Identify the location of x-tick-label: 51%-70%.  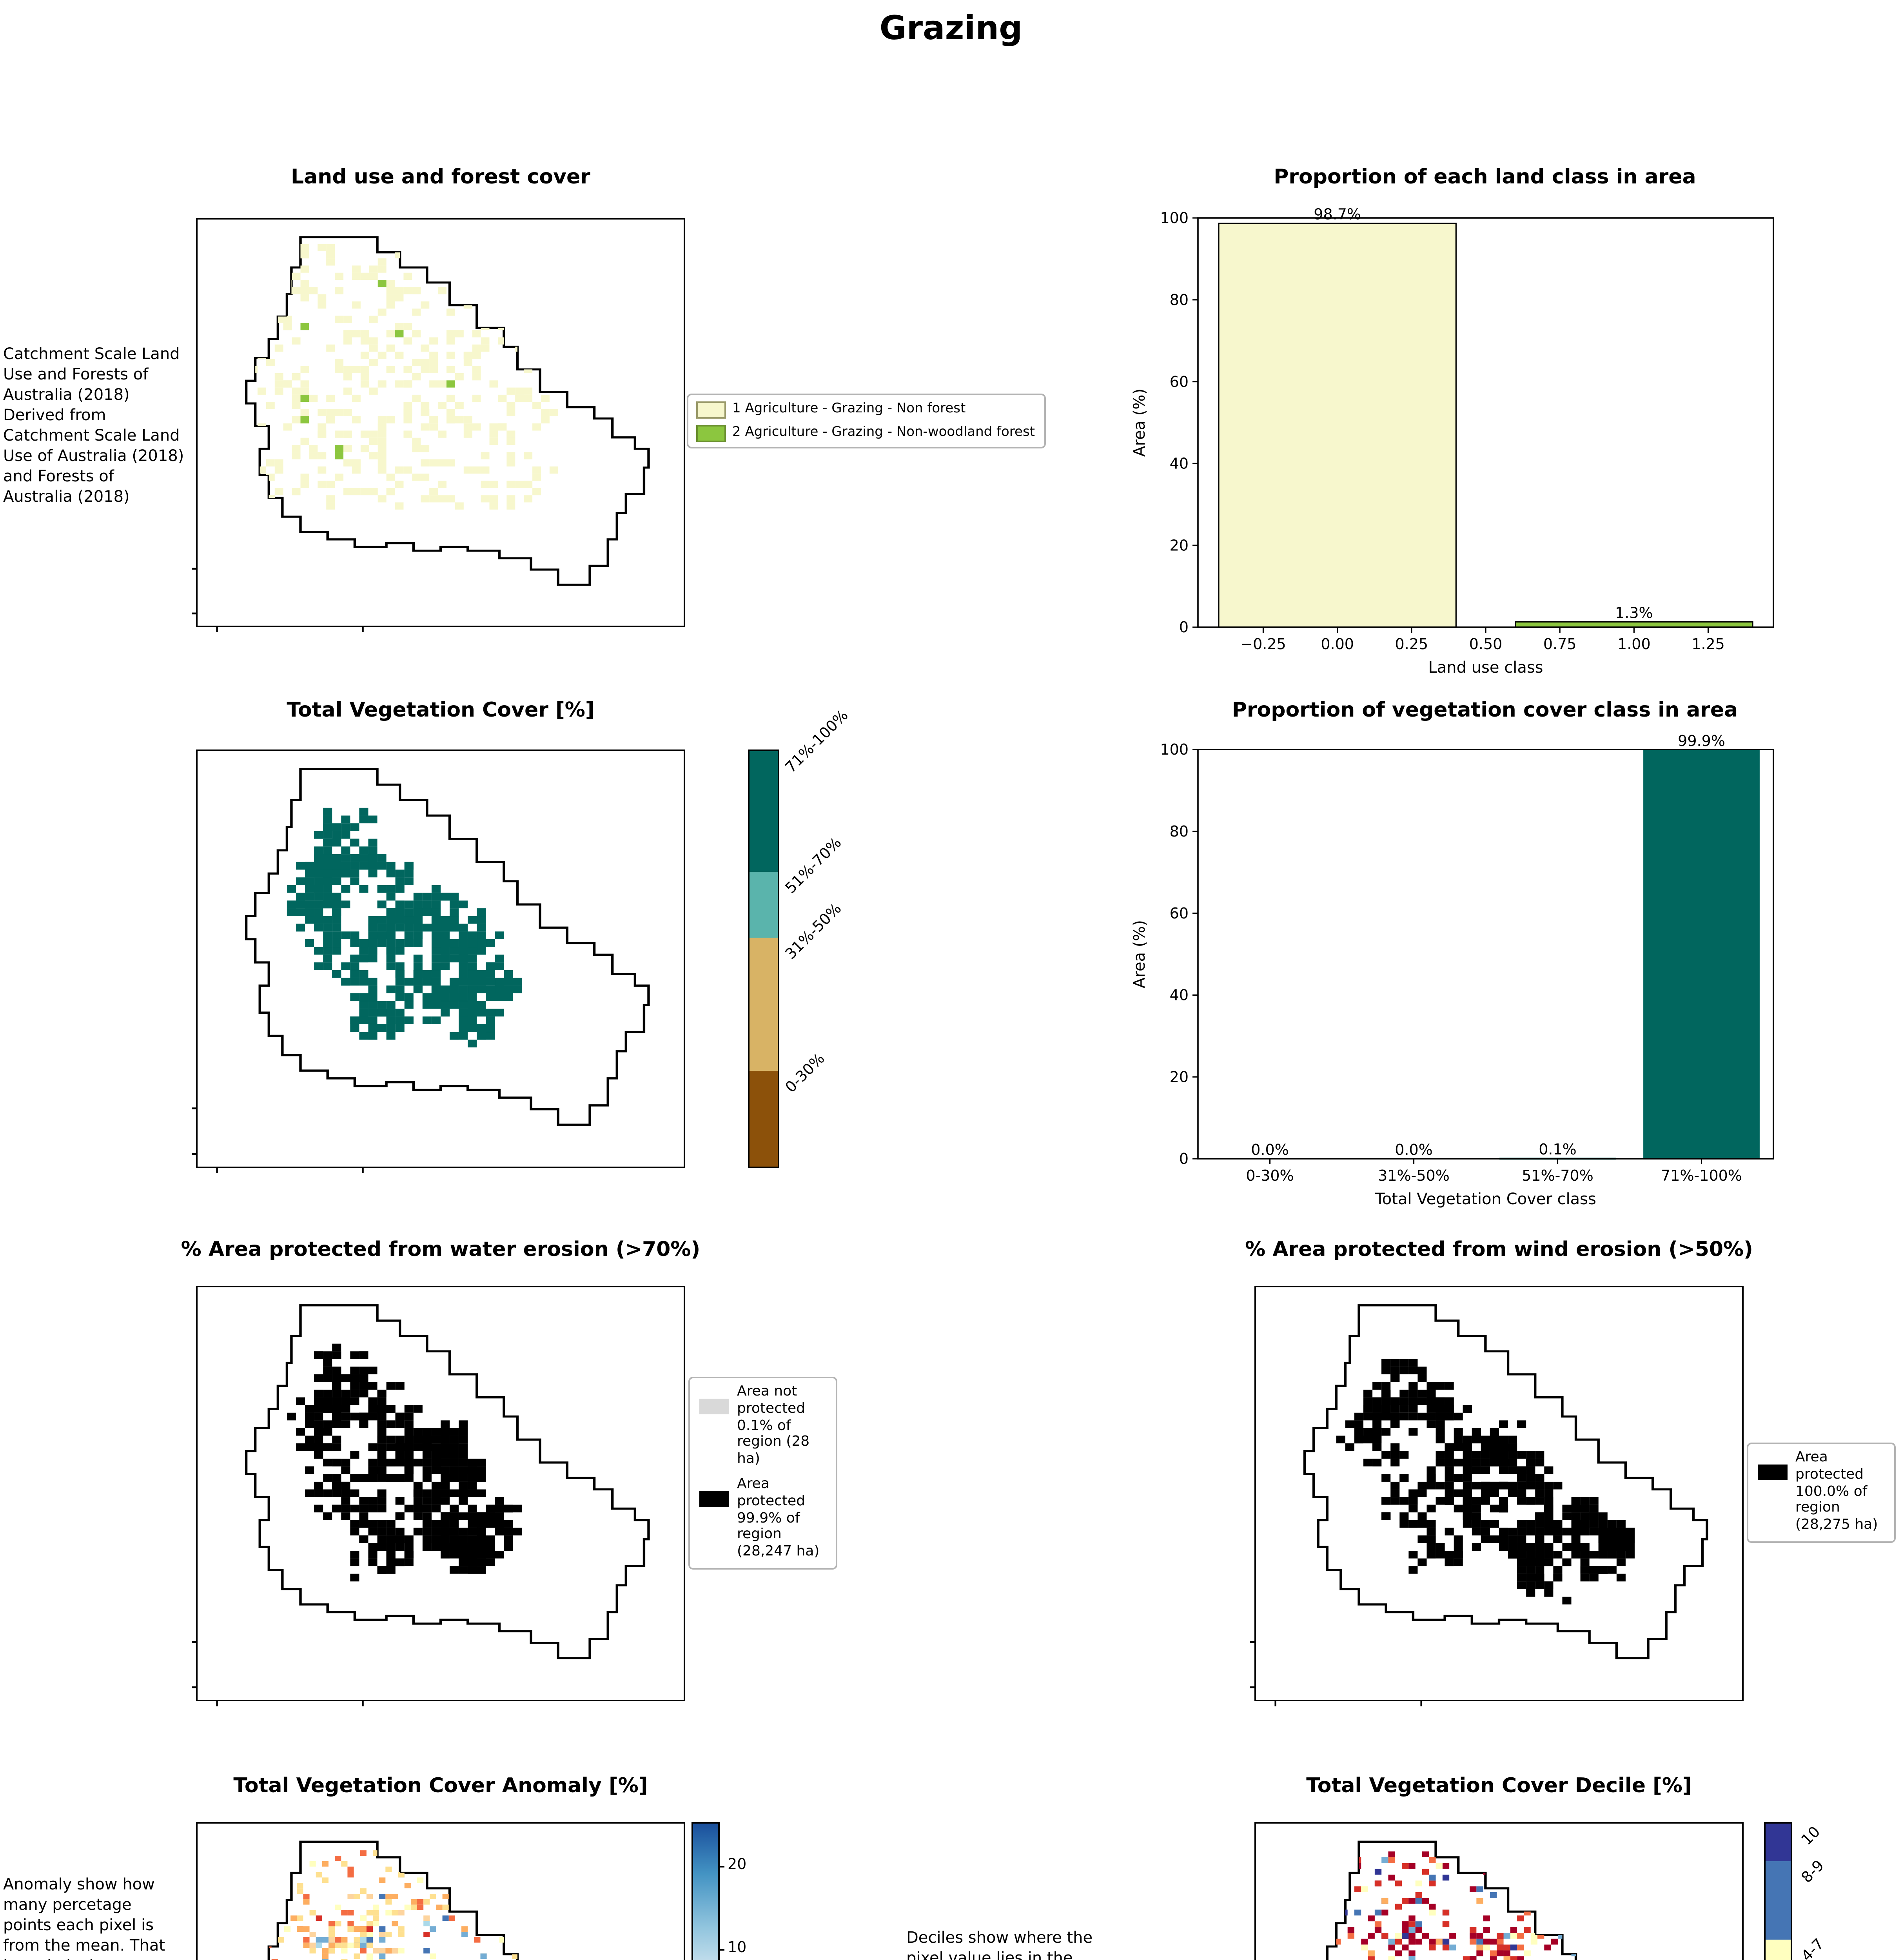
(1557, 1175).